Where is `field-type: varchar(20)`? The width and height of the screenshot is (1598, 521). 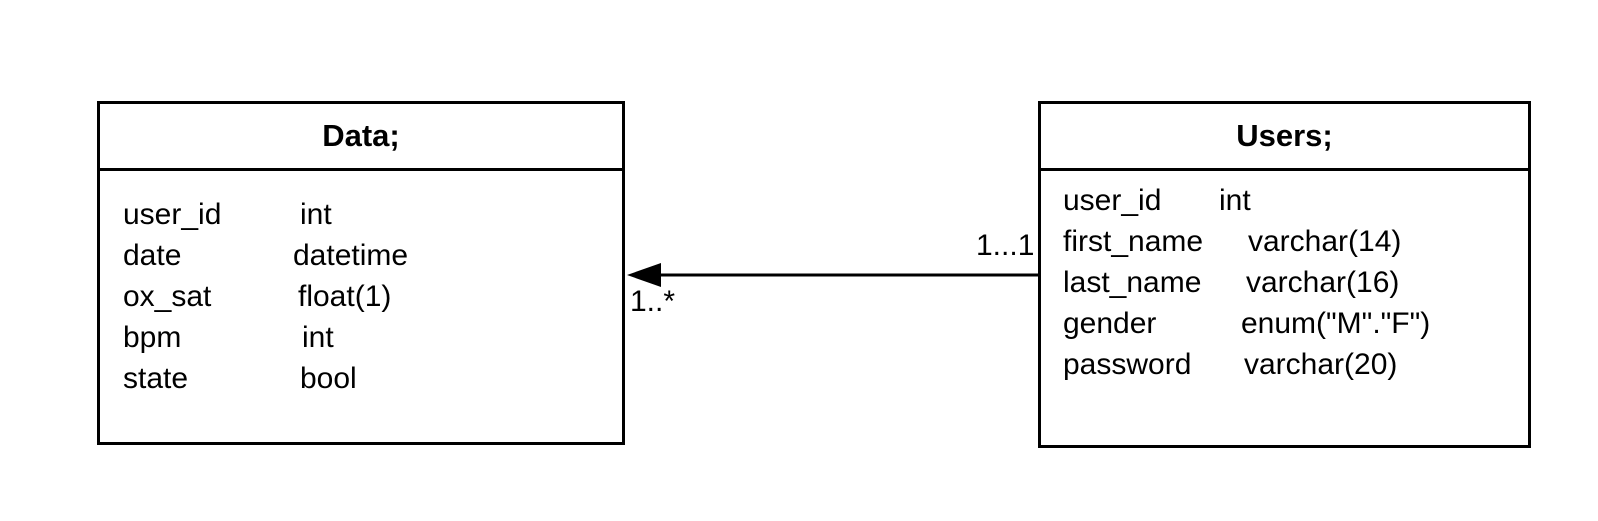 field-type: varchar(20) is located at coordinates (1321, 364).